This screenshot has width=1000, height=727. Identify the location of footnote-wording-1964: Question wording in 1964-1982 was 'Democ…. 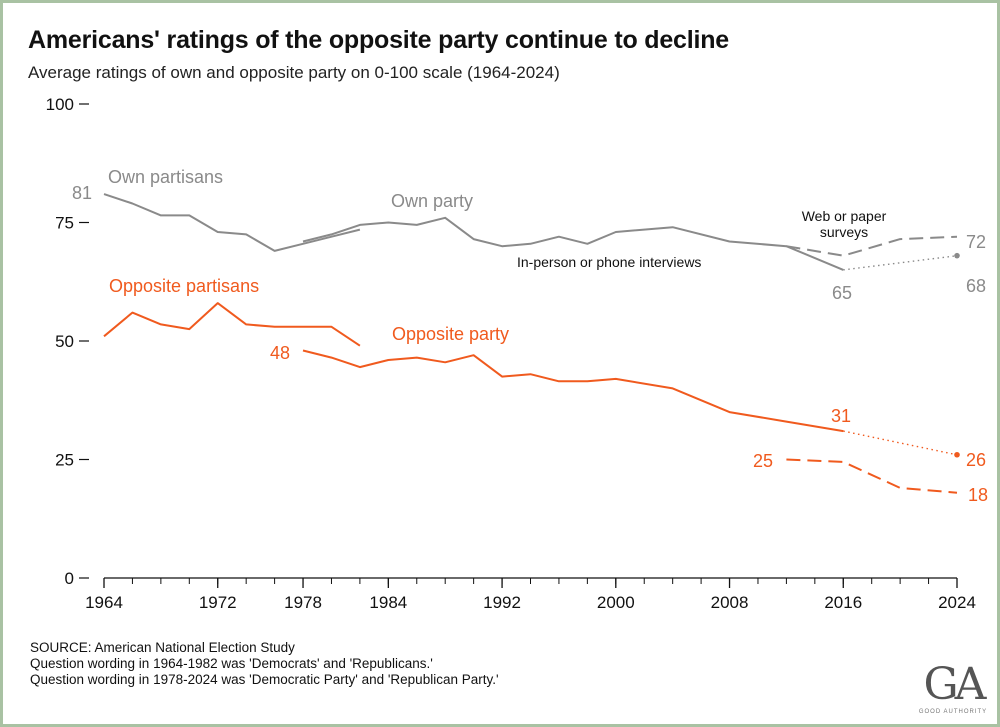
(231, 663).